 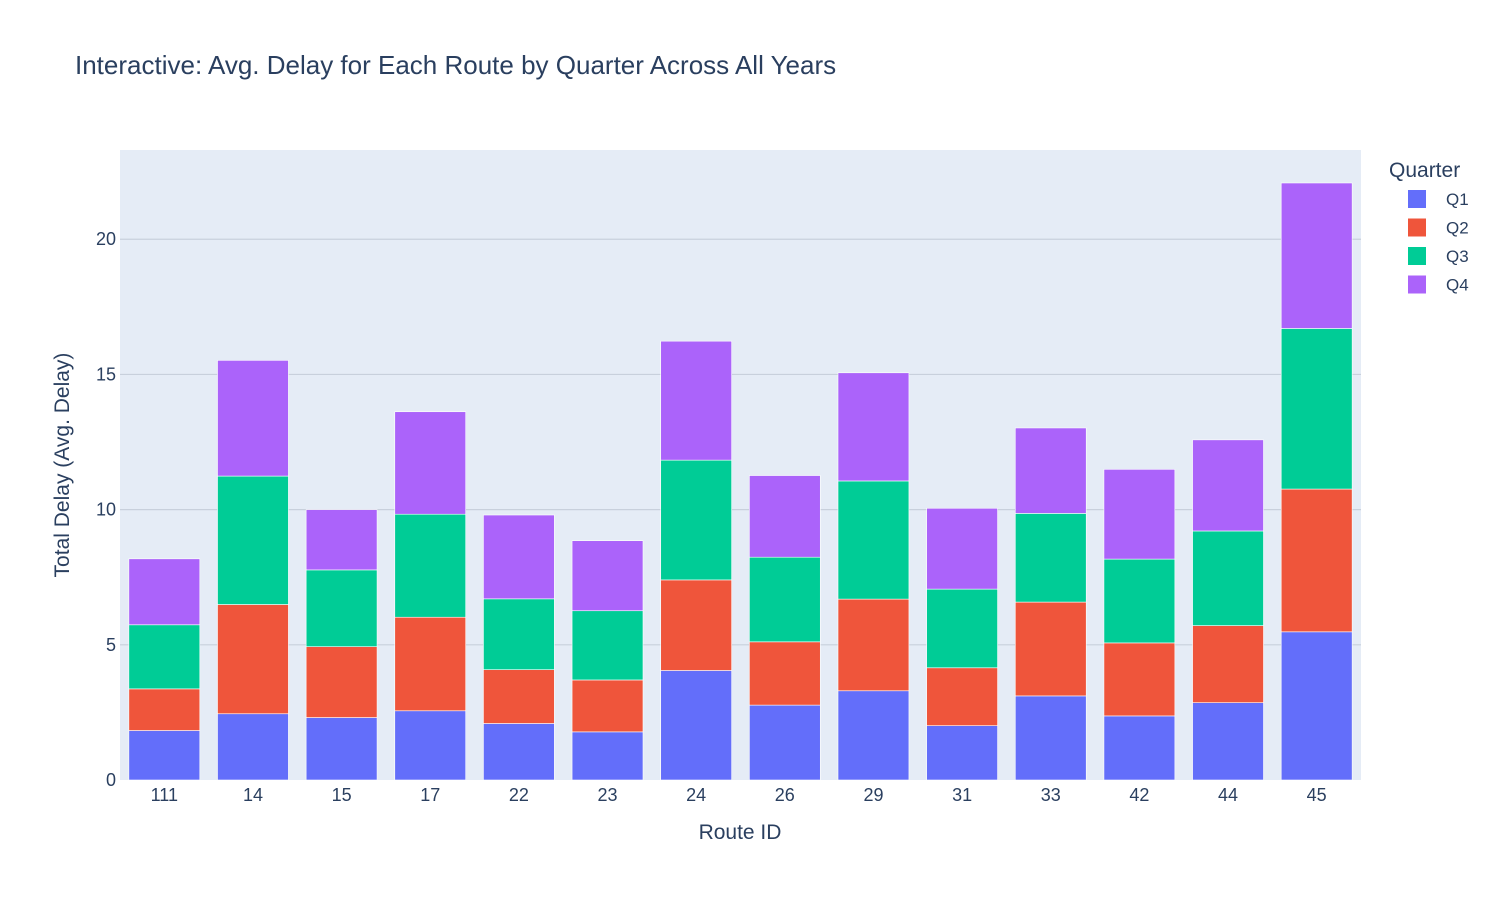 What do you see at coordinates (608, 795) in the screenshot?
I see `x-tick-label: 23` at bounding box center [608, 795].